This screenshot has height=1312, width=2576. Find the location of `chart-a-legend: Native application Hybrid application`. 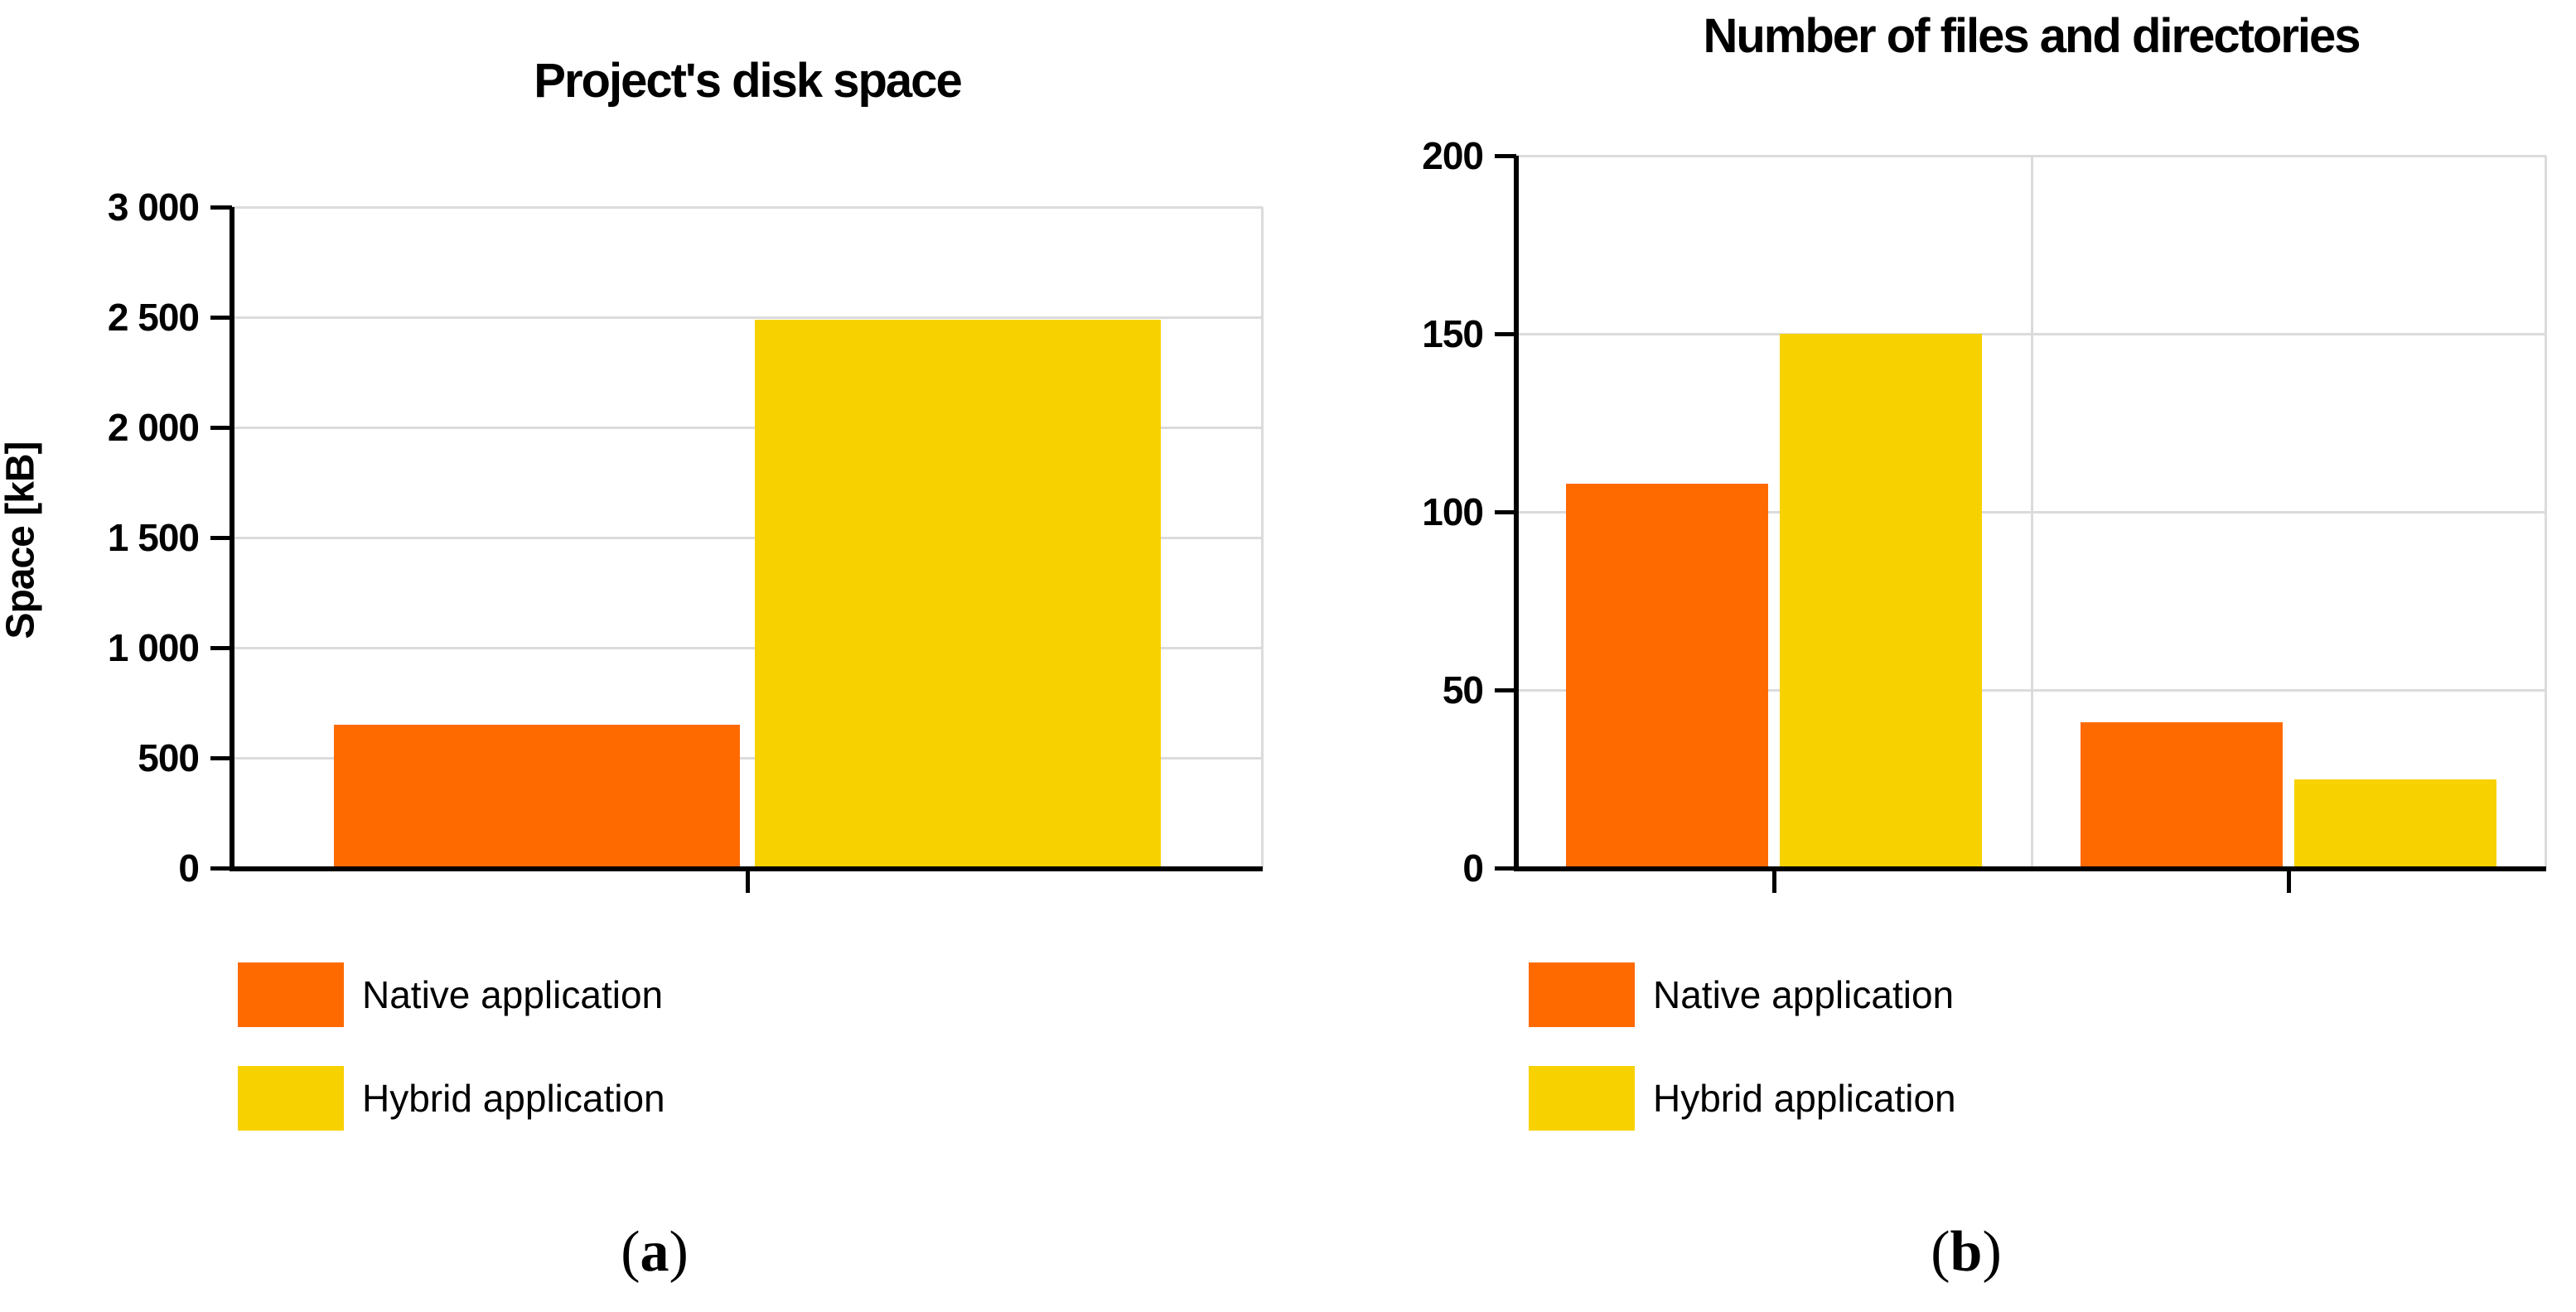

chart-a-legend: Native application Hybrid application is located at coordinates (452, 1066).